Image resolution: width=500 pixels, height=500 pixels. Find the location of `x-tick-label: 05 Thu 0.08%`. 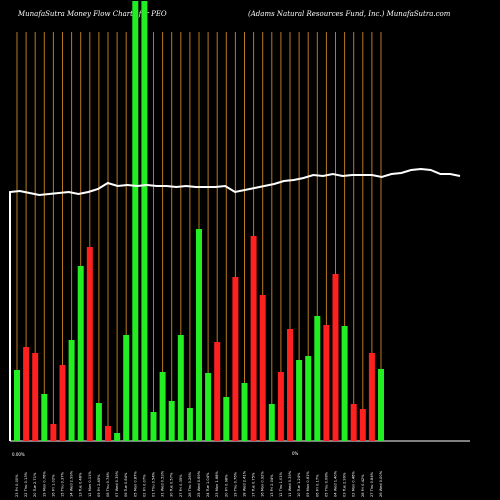

x-tick-label: 05 Thu 0.08% is located at coordinates (326, 484).